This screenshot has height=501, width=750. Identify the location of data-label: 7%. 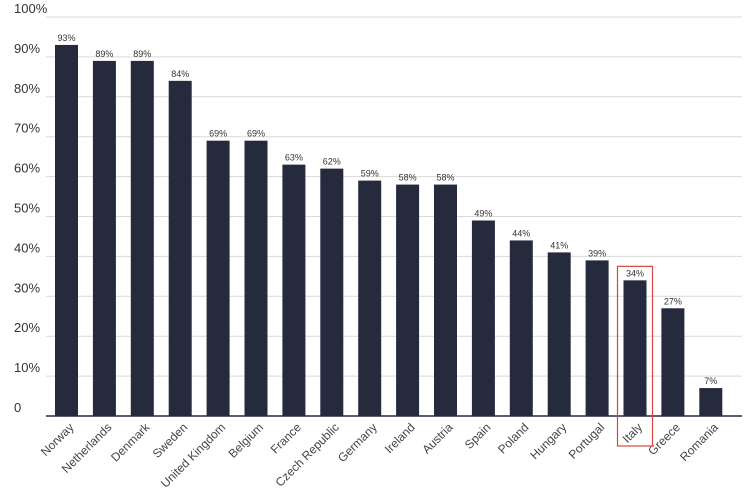
(710, 381).